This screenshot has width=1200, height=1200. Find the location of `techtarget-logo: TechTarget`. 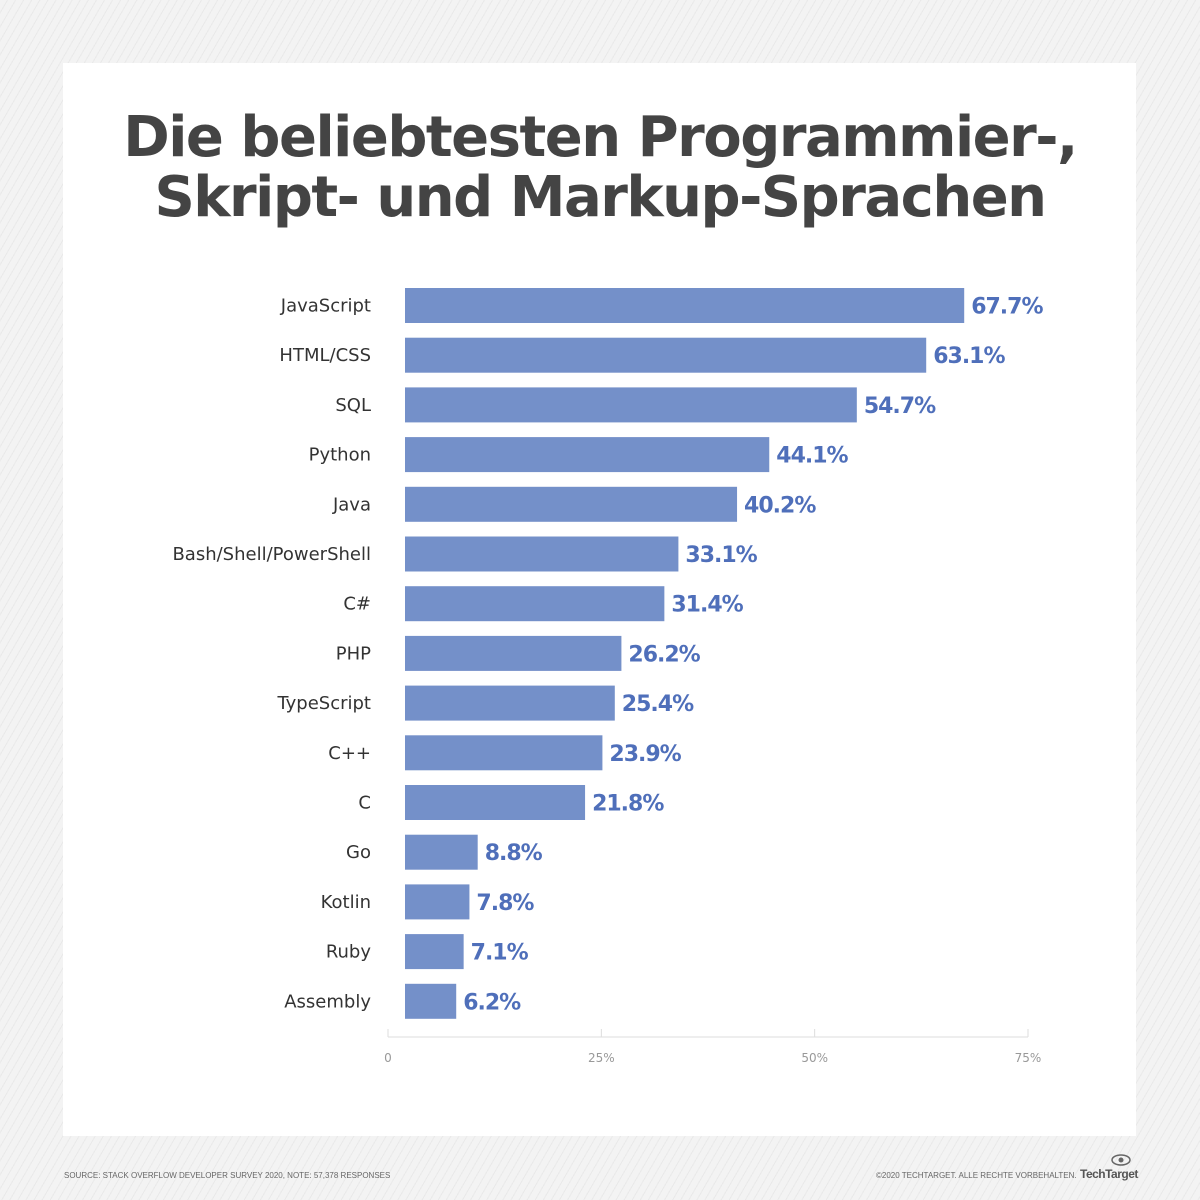

techtarget-logo: TechTarget is located at coordinates (1109, 1174).